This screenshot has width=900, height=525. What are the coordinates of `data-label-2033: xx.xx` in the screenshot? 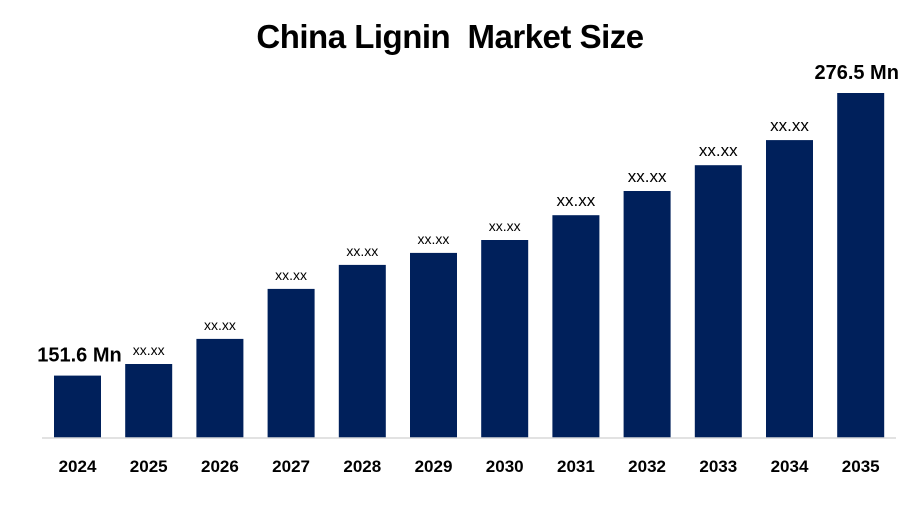 It's located at (718, 150).